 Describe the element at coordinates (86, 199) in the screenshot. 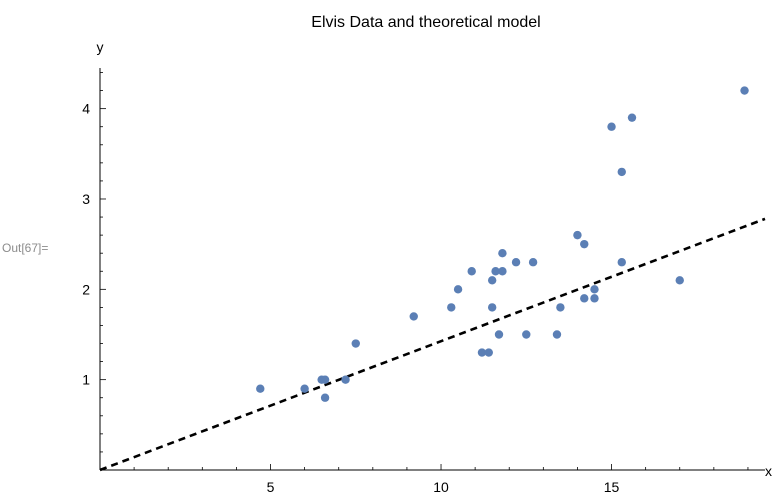

I see `y-tick-label: 3` at that location.